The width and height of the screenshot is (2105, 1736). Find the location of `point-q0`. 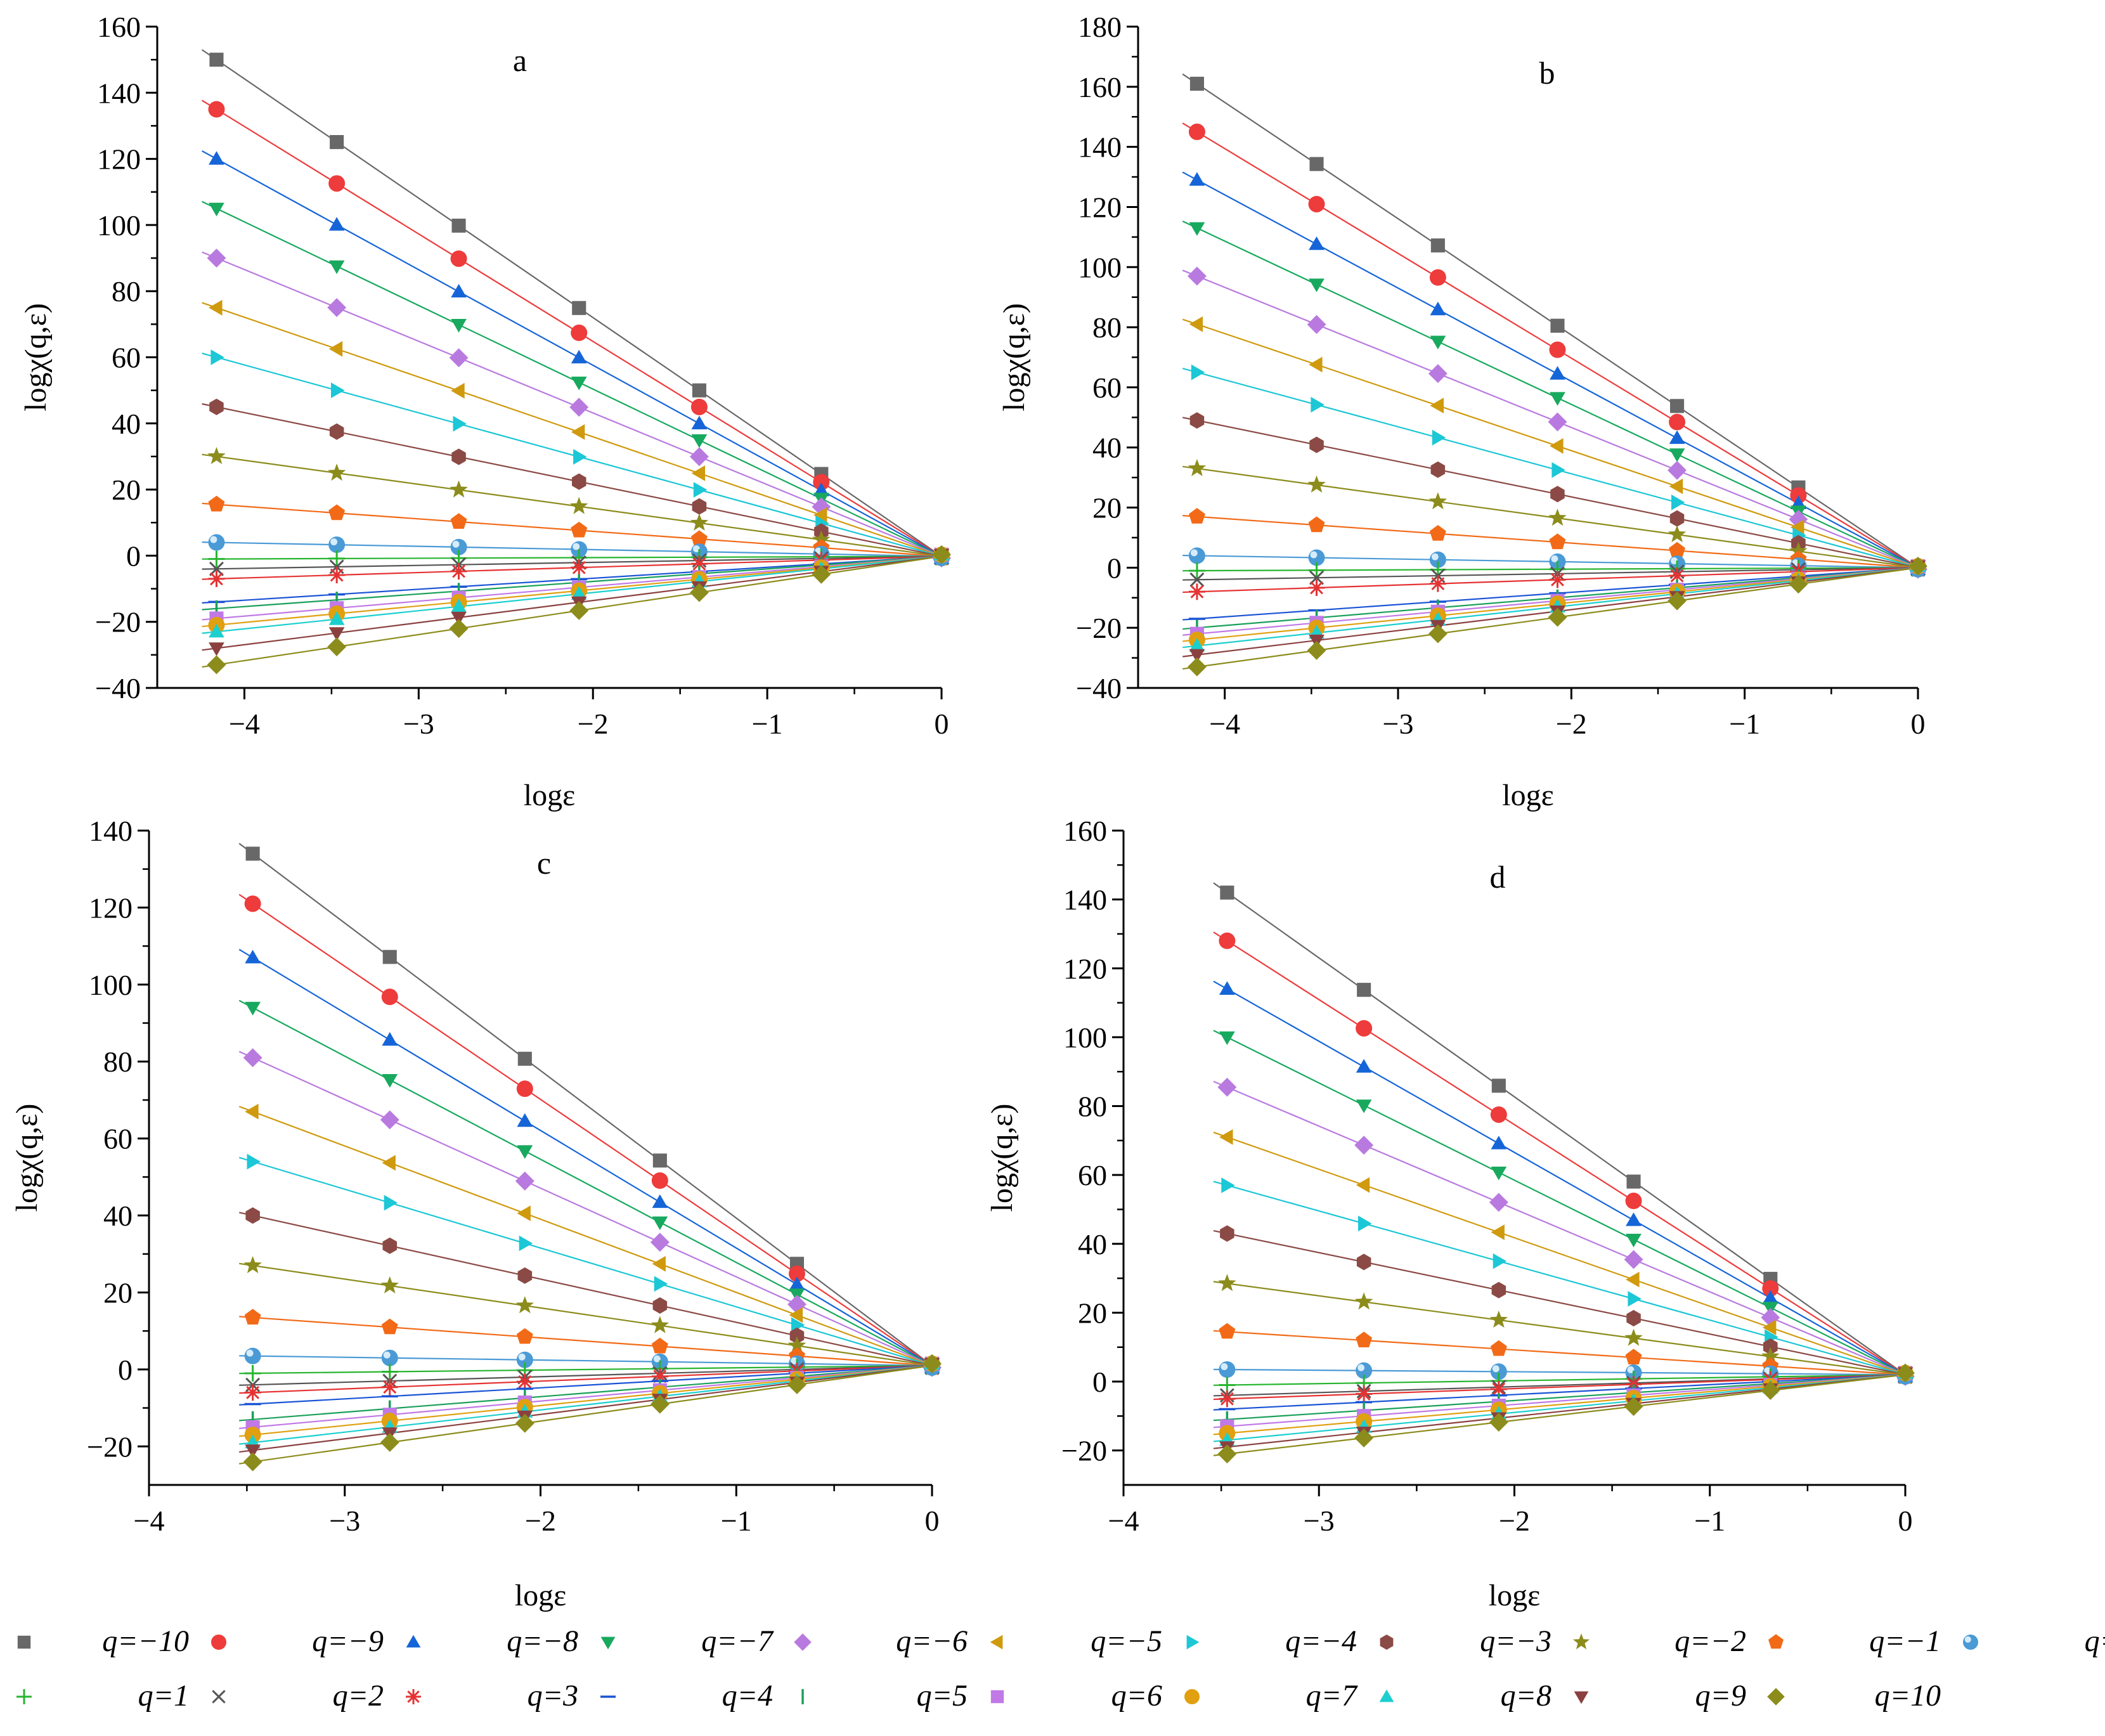

point-q0 is located at coordinates (458, 546).